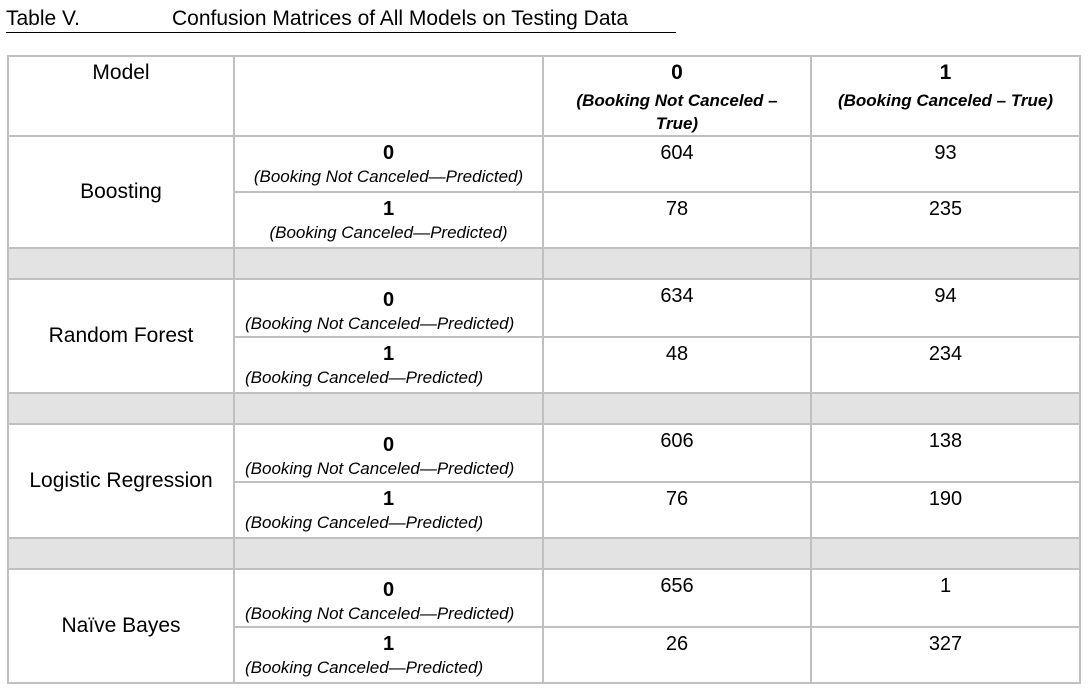  What do you see at coordinates (121, 626) in the screenshot?
I see `model-name: Naïve Bayes` at bounding box center [121, 626].